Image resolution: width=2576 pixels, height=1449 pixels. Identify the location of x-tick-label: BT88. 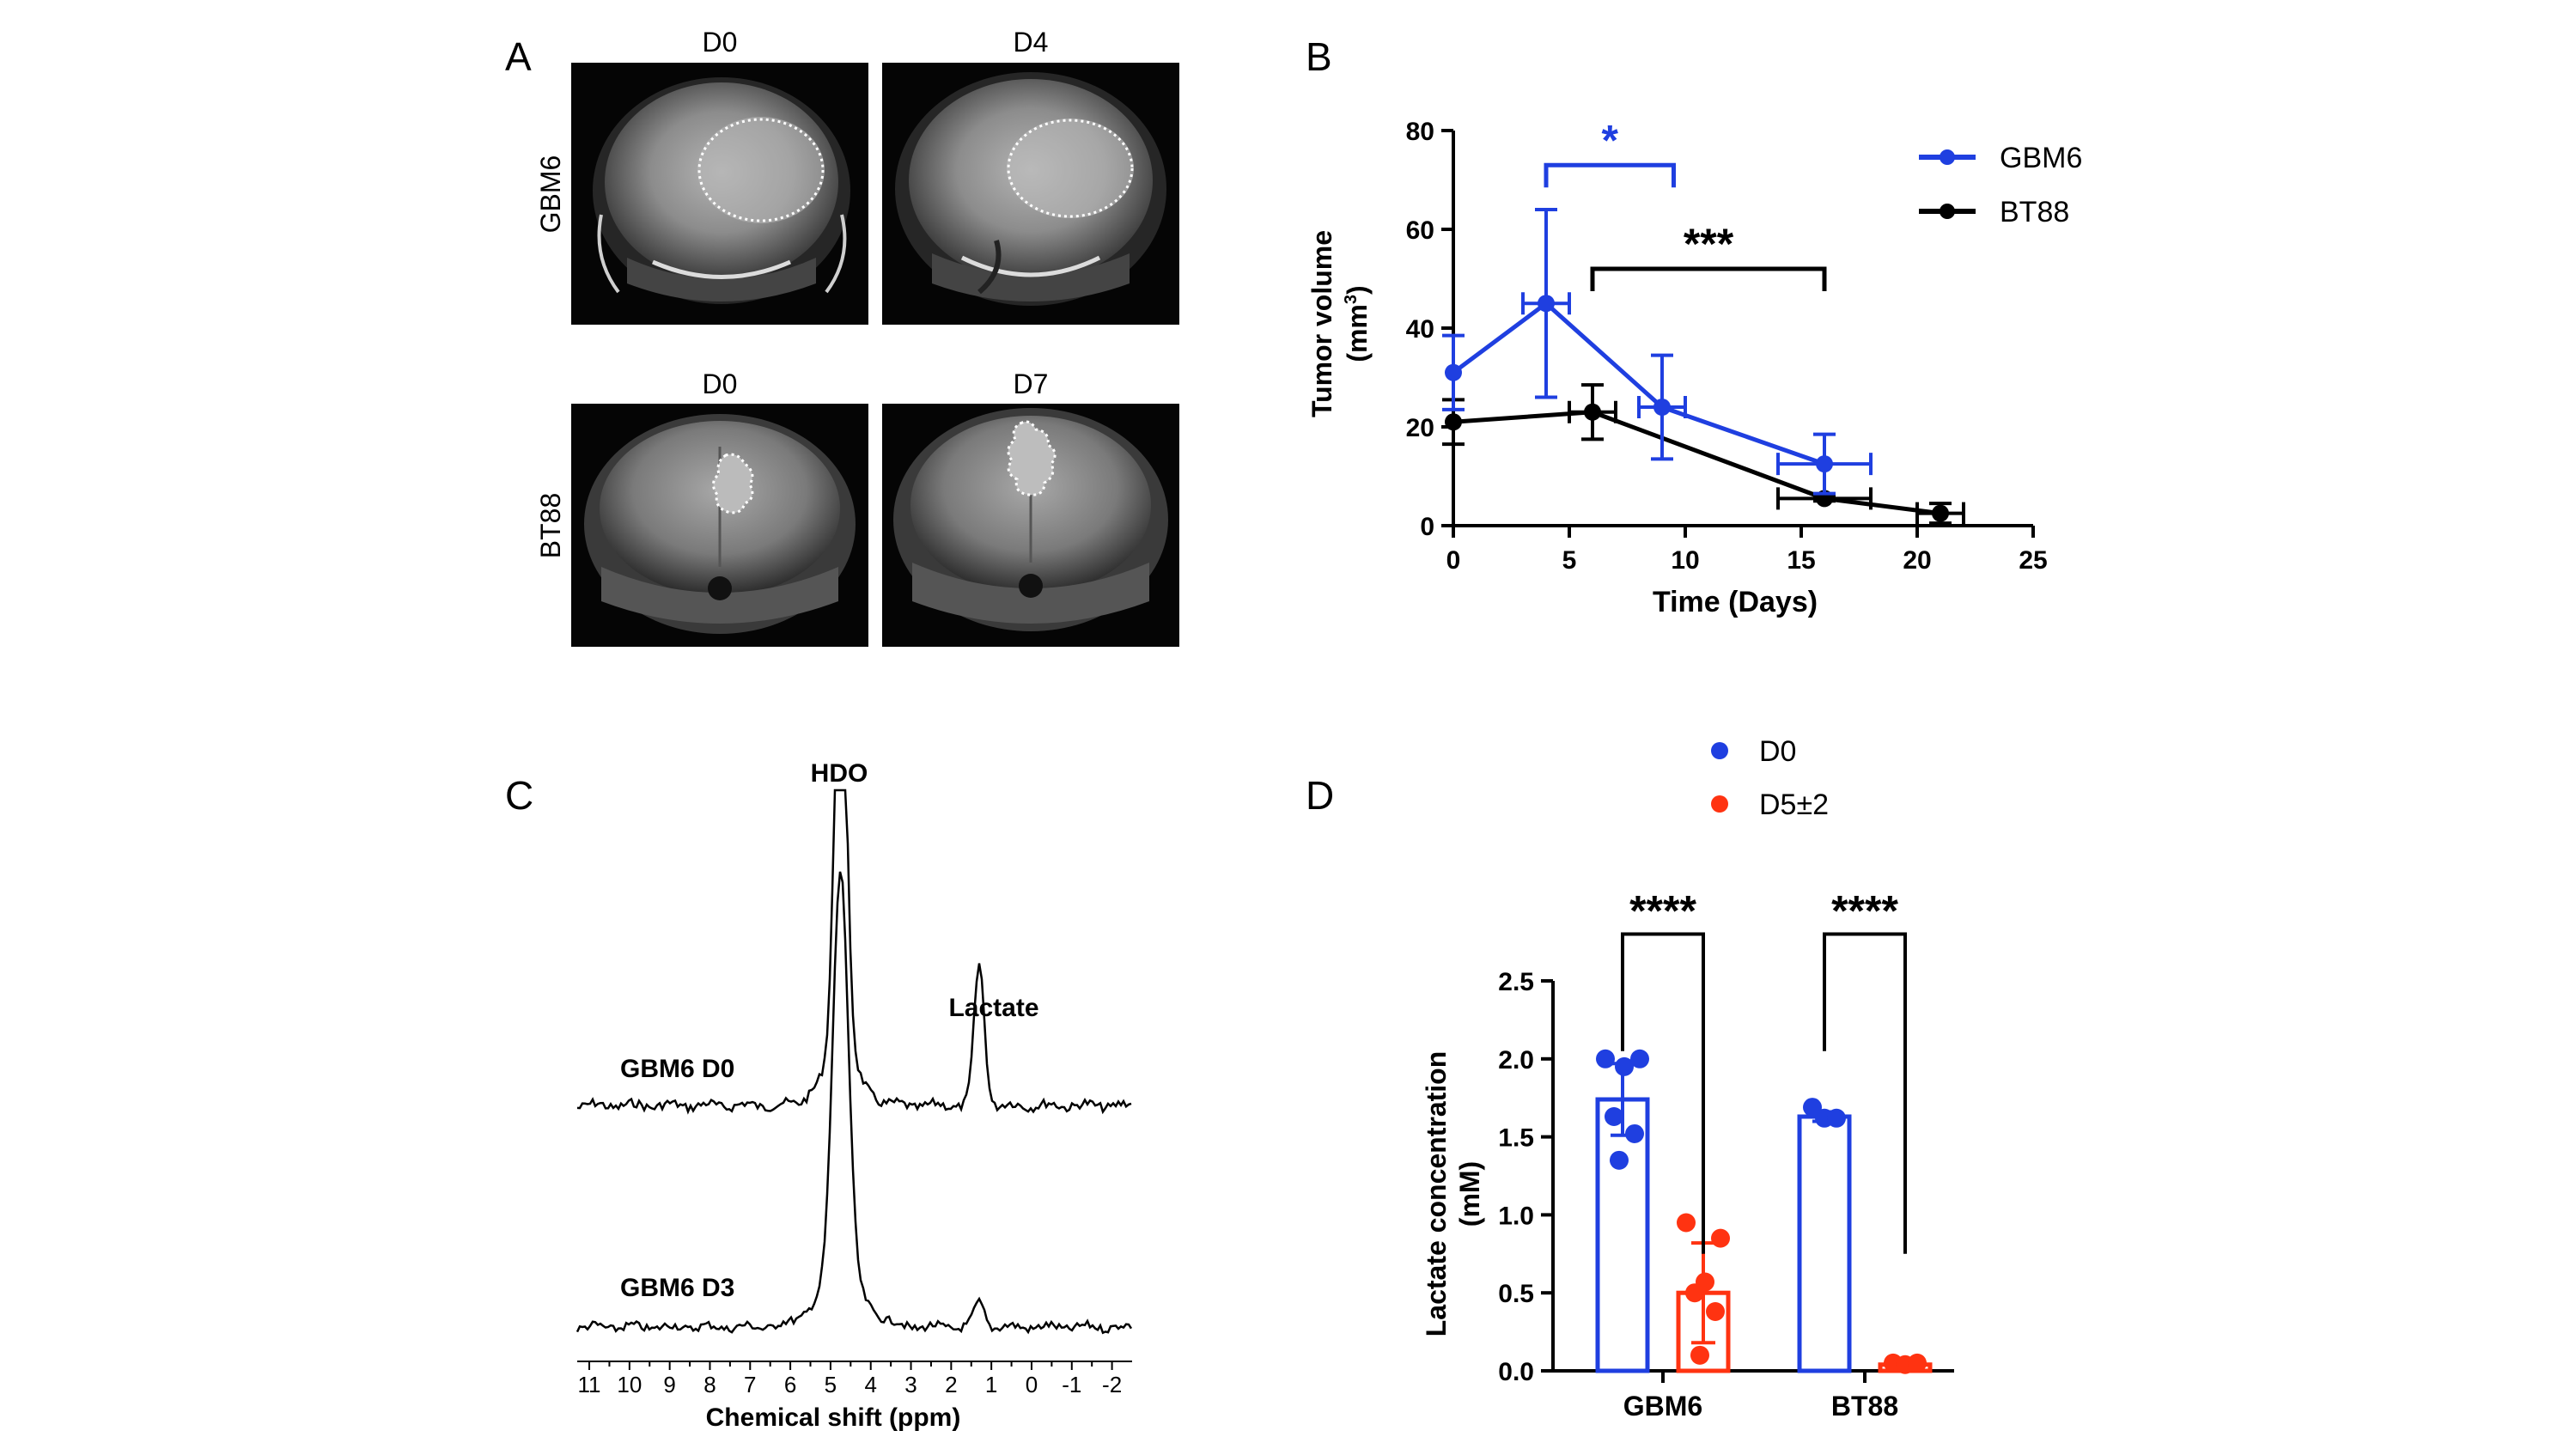
(1864, 1406).